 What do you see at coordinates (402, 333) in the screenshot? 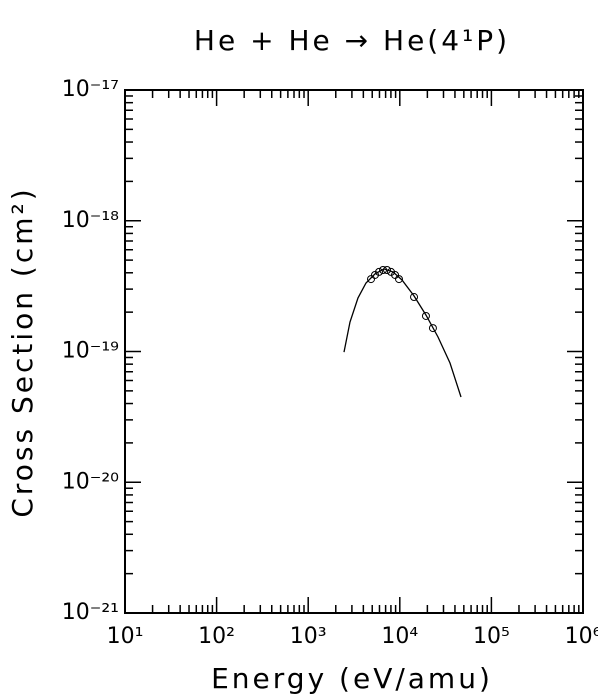
I see `fit-curve` at bounding box center [402, 333].